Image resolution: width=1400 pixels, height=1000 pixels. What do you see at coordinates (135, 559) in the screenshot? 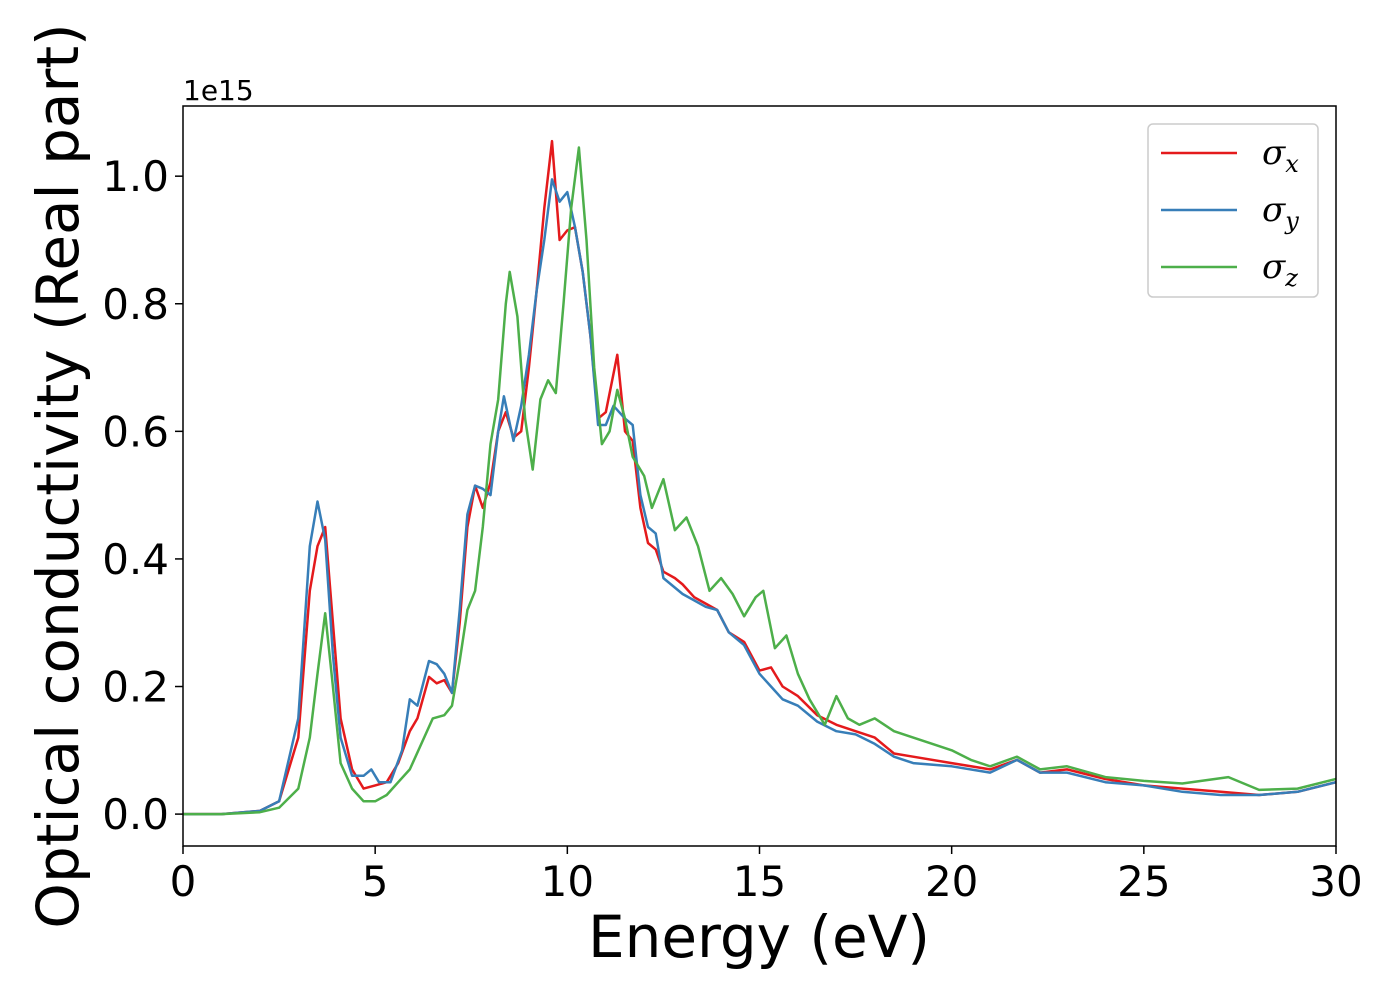
I see `y-tick-label: 0.4` at bounding box center [135, 559].